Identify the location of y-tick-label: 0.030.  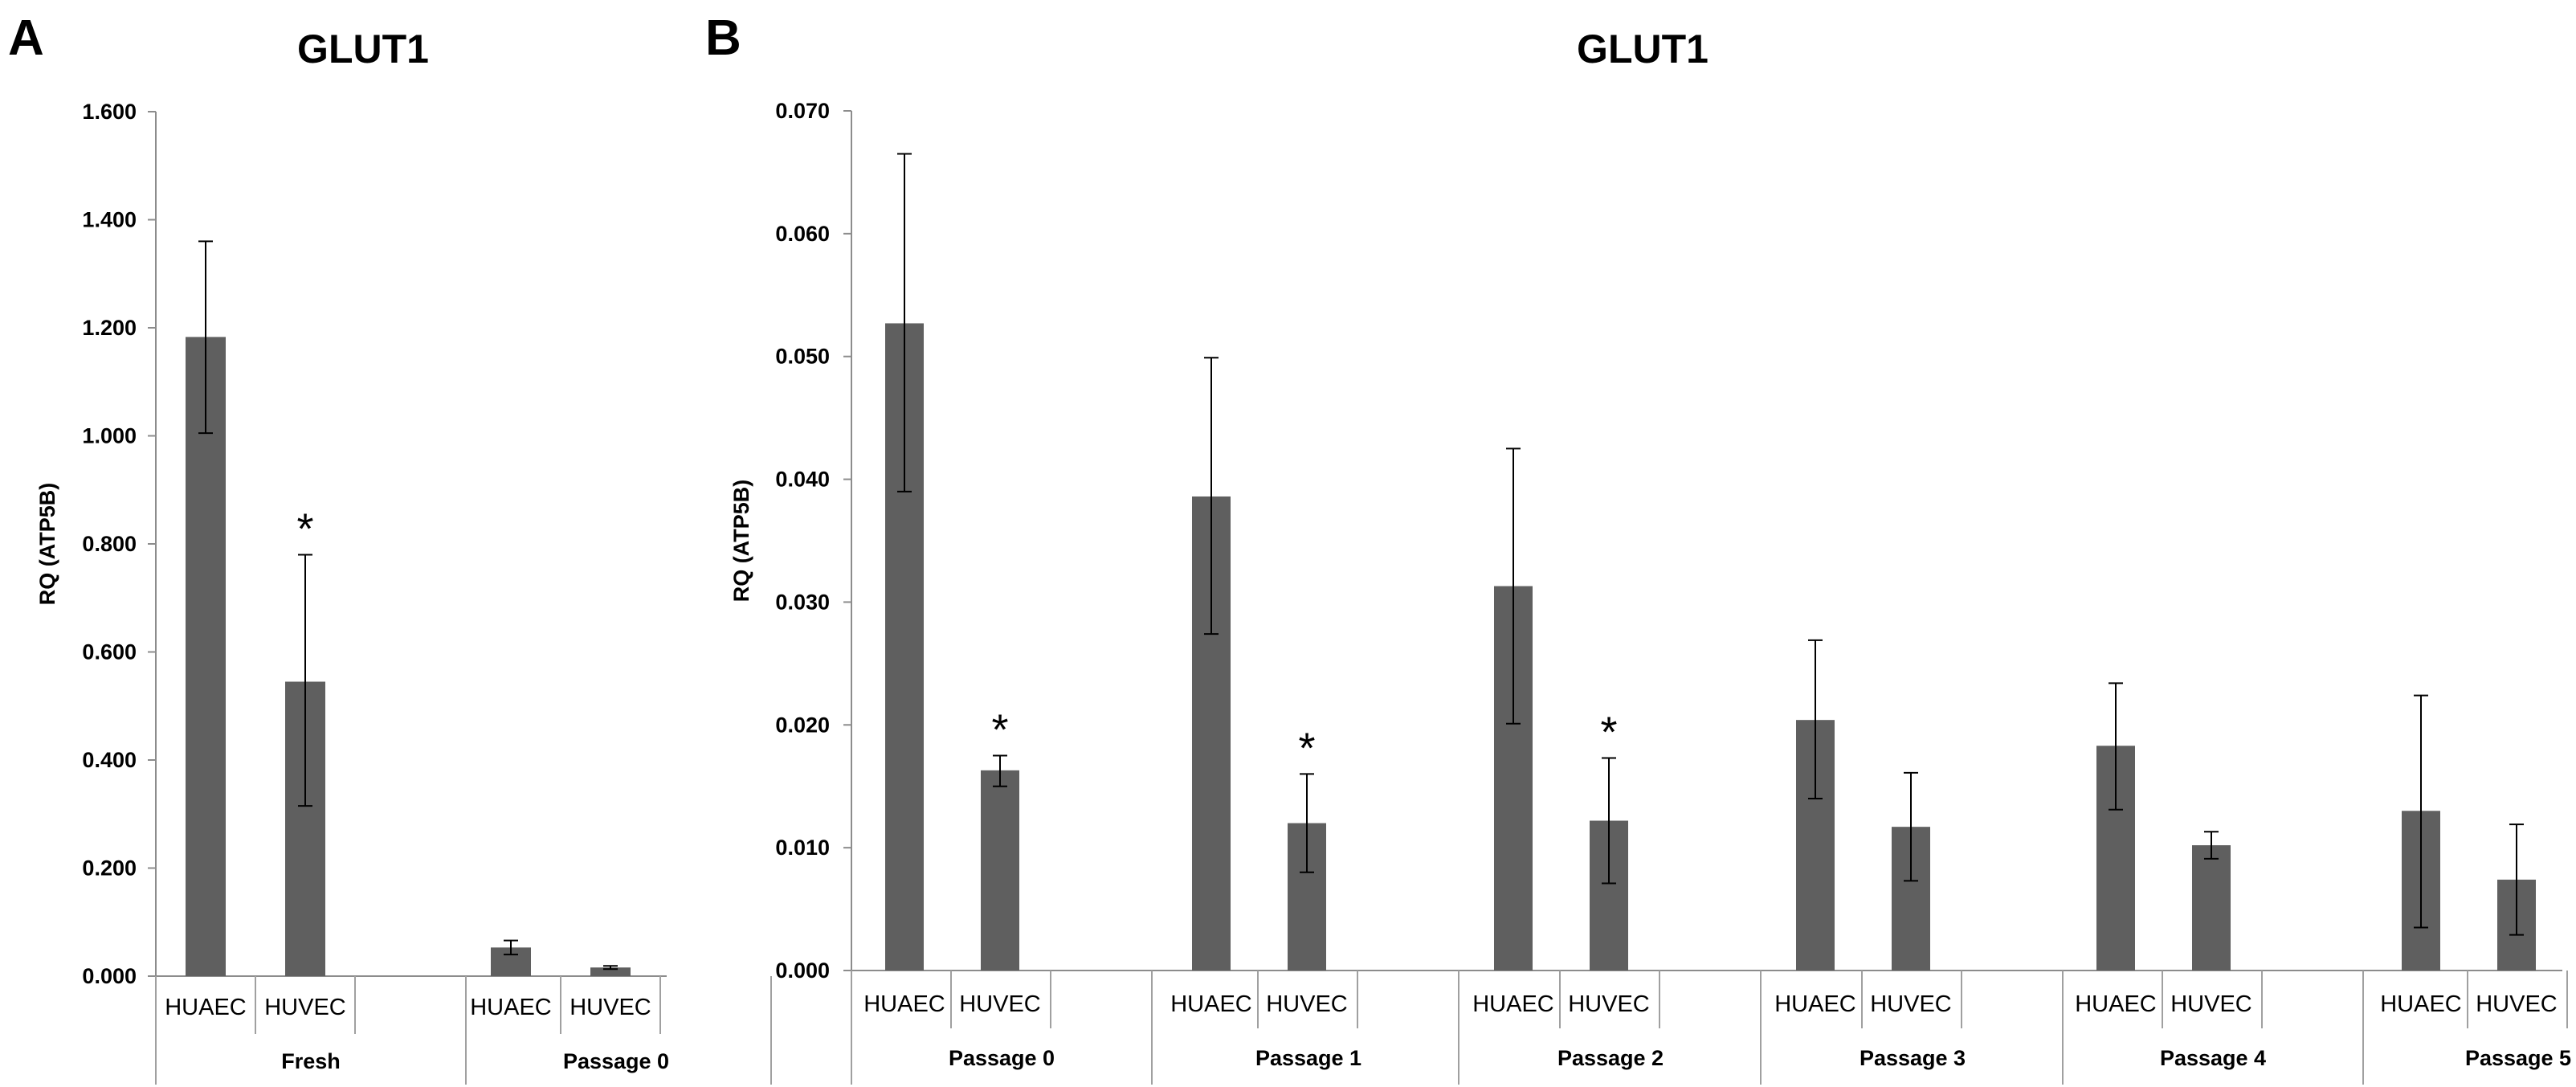
(802, 602).